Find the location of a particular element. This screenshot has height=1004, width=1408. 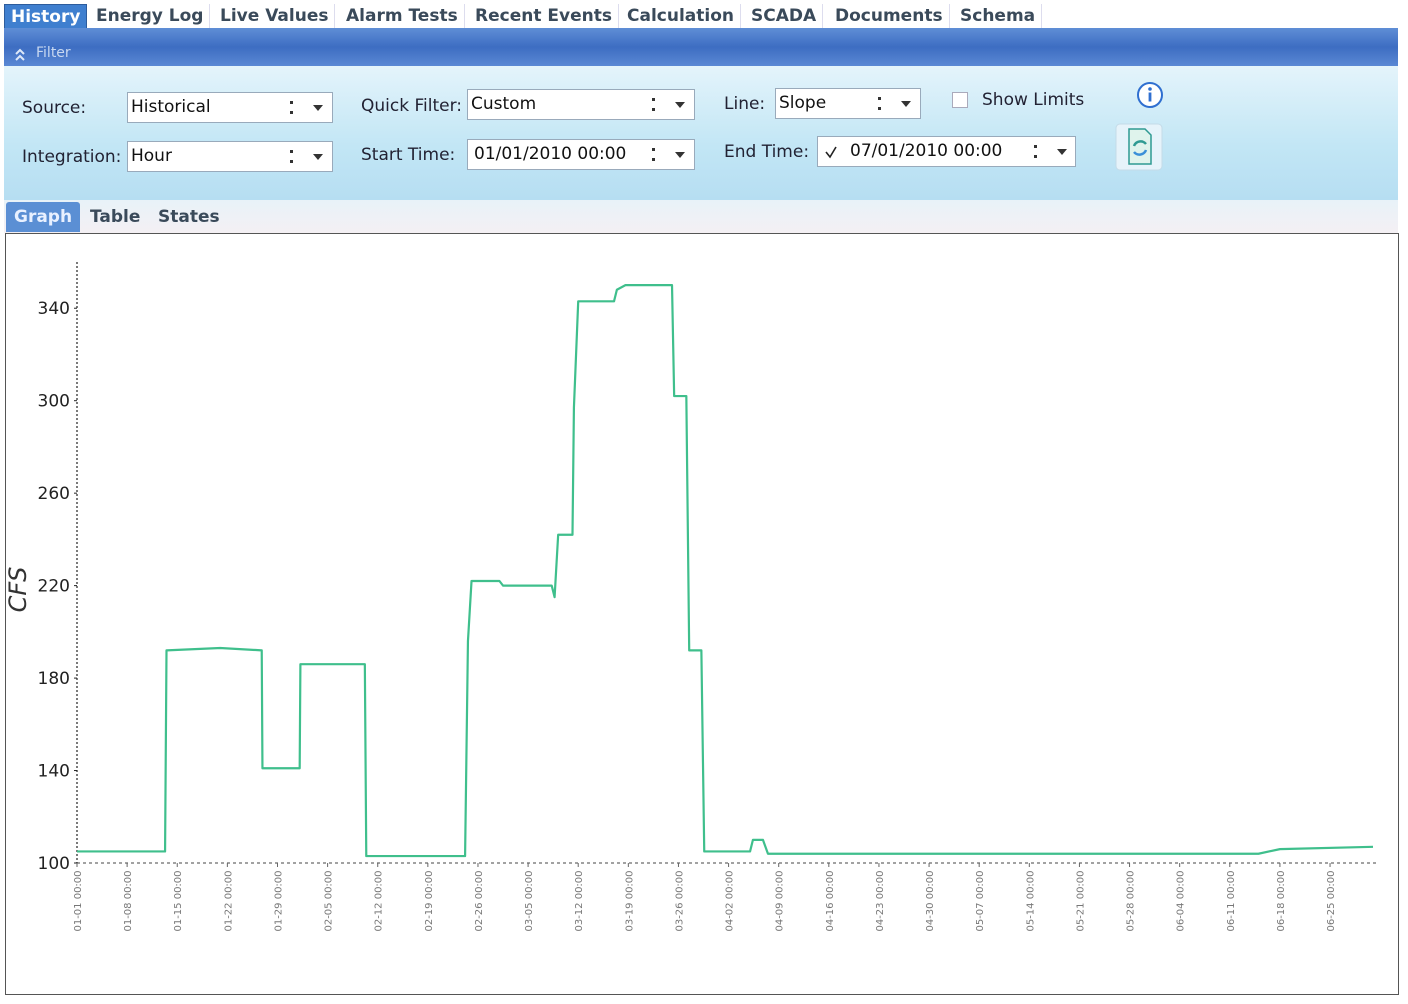

x-tick-label: 04-23 00:00 is located at coordinates (880, 900).